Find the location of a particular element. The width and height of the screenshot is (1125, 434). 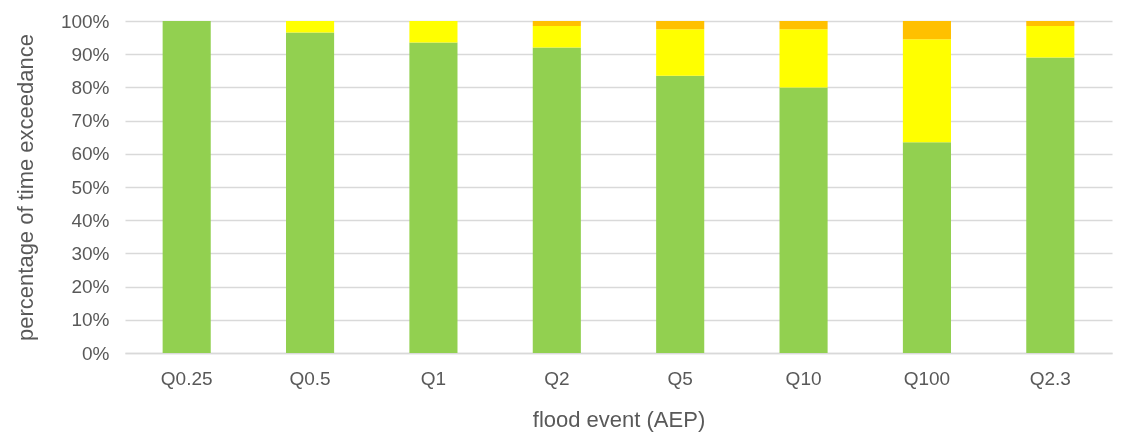

x-tick-label: Q1 is located at coordinates (433, 378).